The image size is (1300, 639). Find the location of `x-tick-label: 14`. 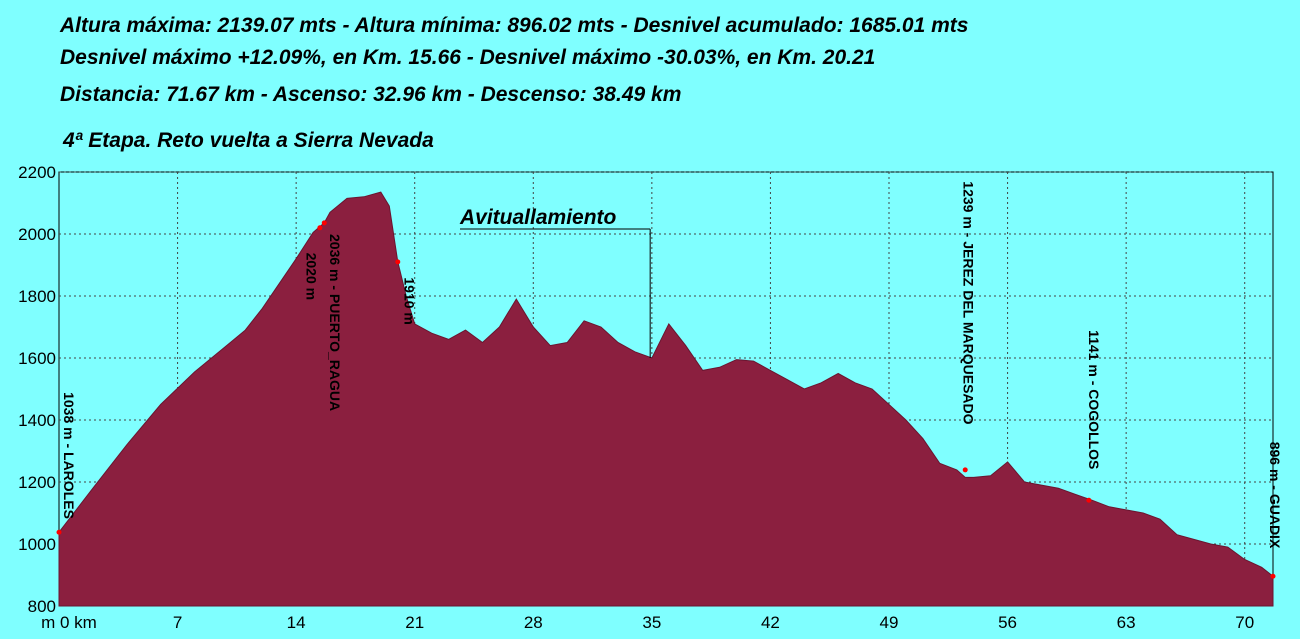

x-tick-label: 14 is located at coordinates (296, 622).